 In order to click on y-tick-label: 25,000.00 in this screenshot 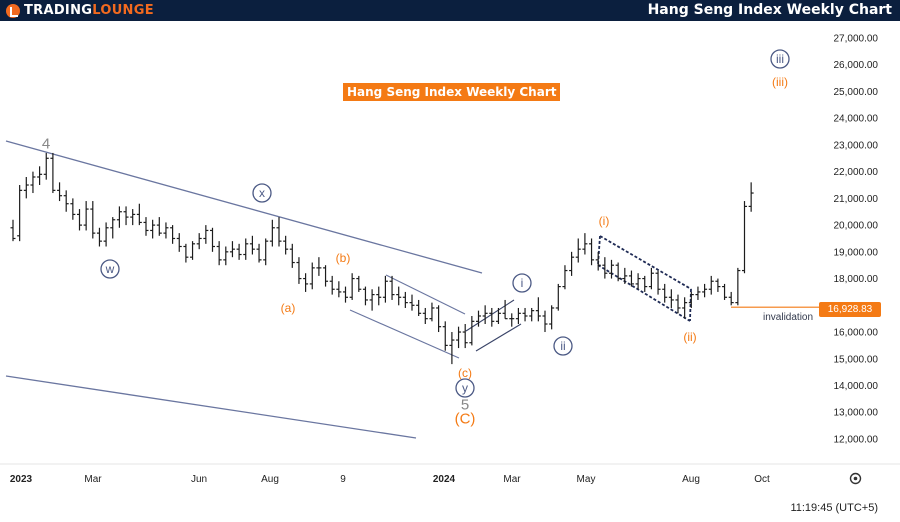, I will do `click(856, 92)`.